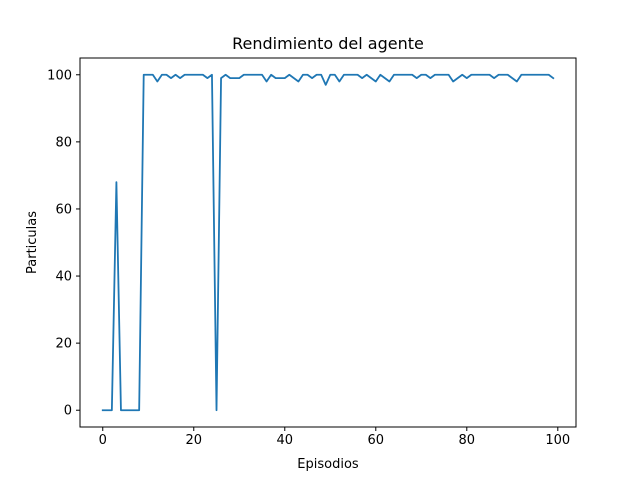  What do you see at coordinates (328, 43) in the screenshot?
I see `chart-title: Rendimiento del agente` at bounding box center [328, 43].